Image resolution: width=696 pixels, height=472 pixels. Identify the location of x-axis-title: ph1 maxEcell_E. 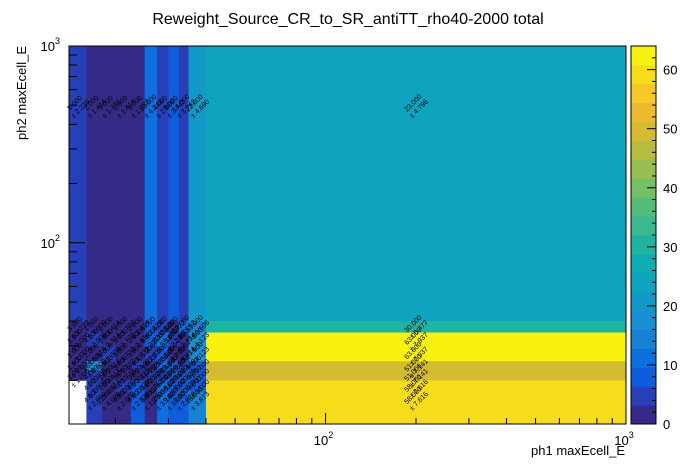
(578, 450).